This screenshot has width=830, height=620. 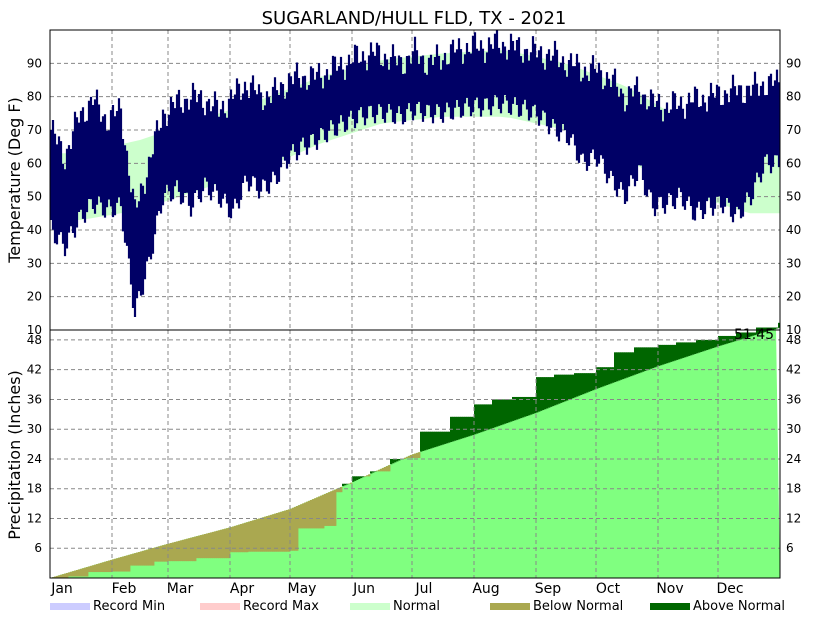 What do you see at coordinates (424, 589) in the screenshot?
I see `month-label: Jul` at bounding box center [424, 589].